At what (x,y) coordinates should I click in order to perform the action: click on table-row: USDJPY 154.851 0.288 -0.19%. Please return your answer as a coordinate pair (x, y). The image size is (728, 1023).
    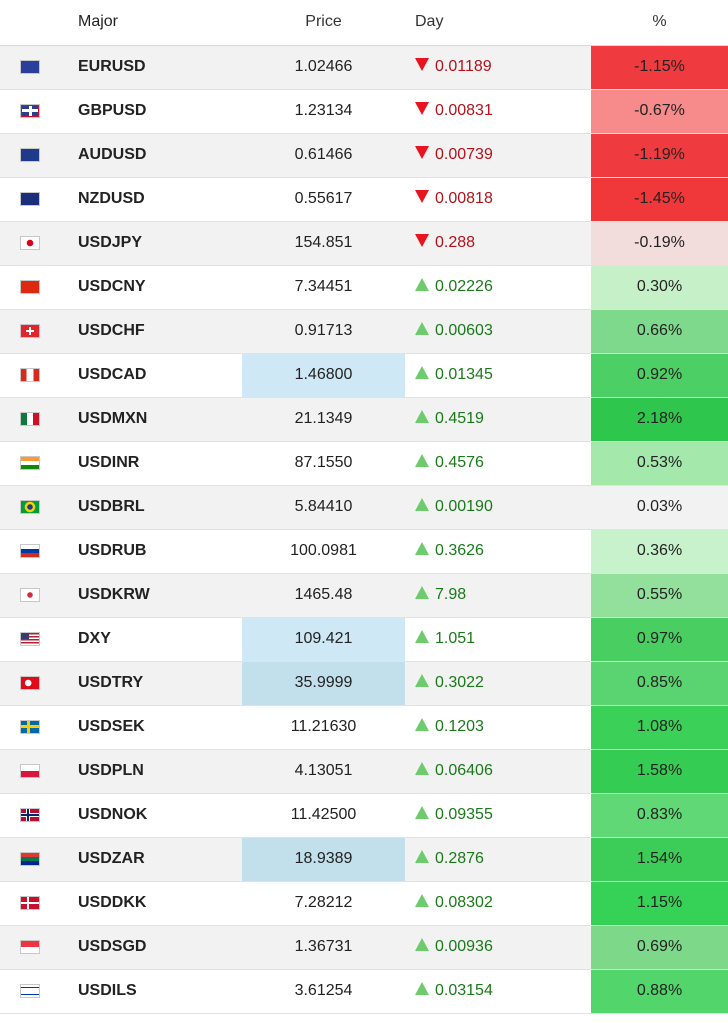
    Looking at the image, I should click on (364, 243).